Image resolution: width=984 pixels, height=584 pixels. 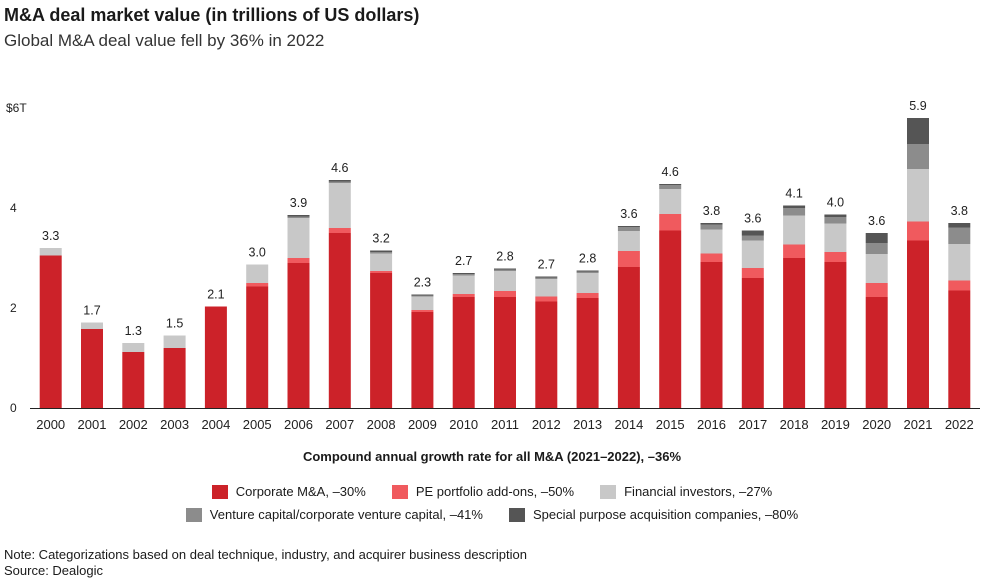 I want to click on bar-segment-corporate-2019, so click(x=835, y=335).